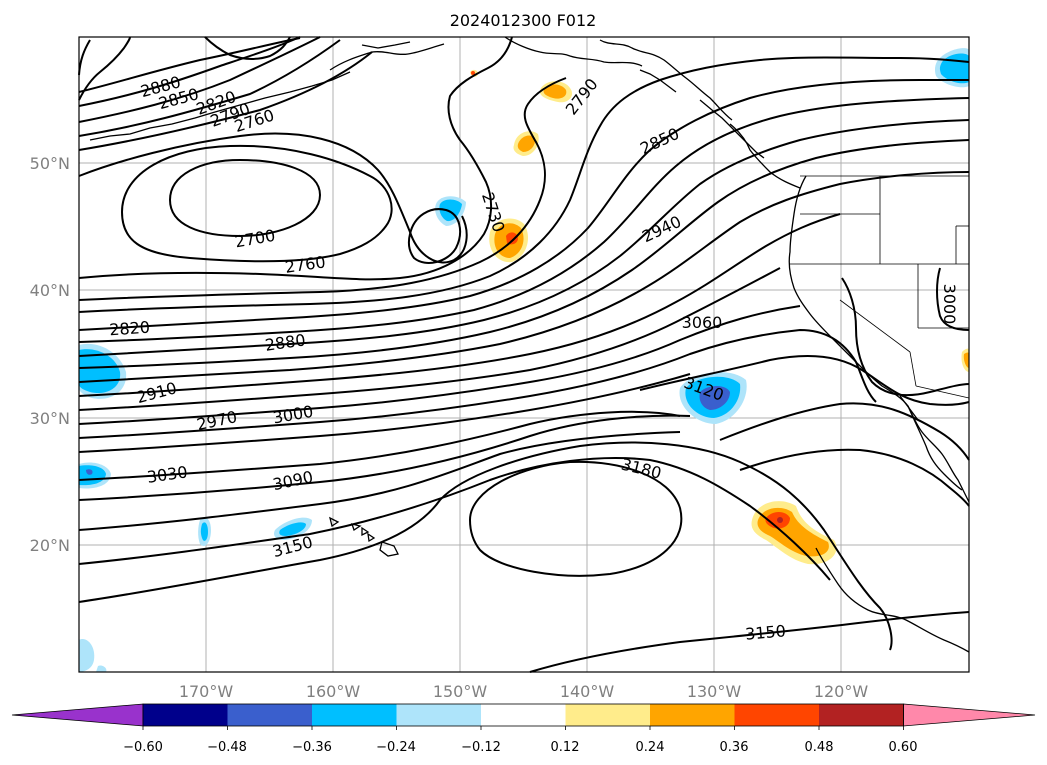  Describe the element at coordinates (206, 691) in the screenshot. I see `lon-label: 170°W` at that location.